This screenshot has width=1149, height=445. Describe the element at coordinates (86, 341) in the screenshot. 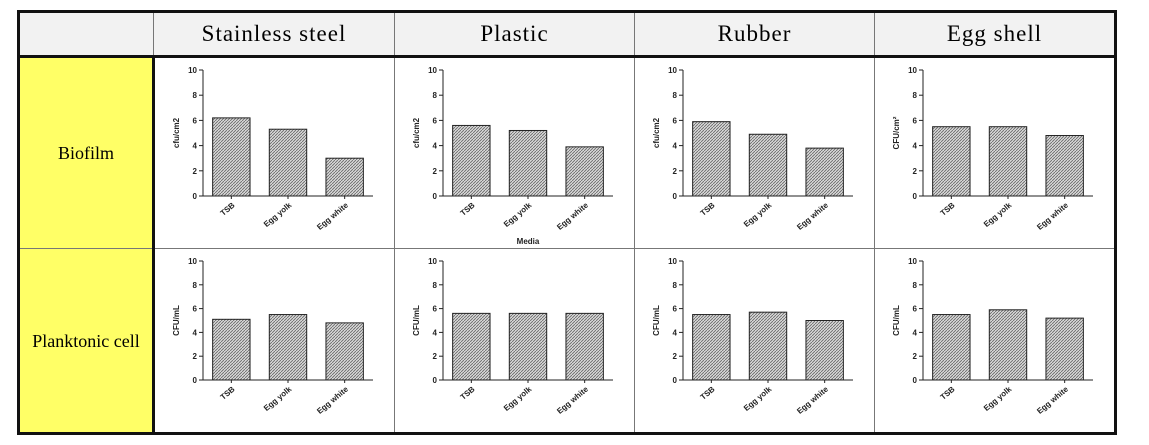

I see `row-header: Planktonic cell` at that location.